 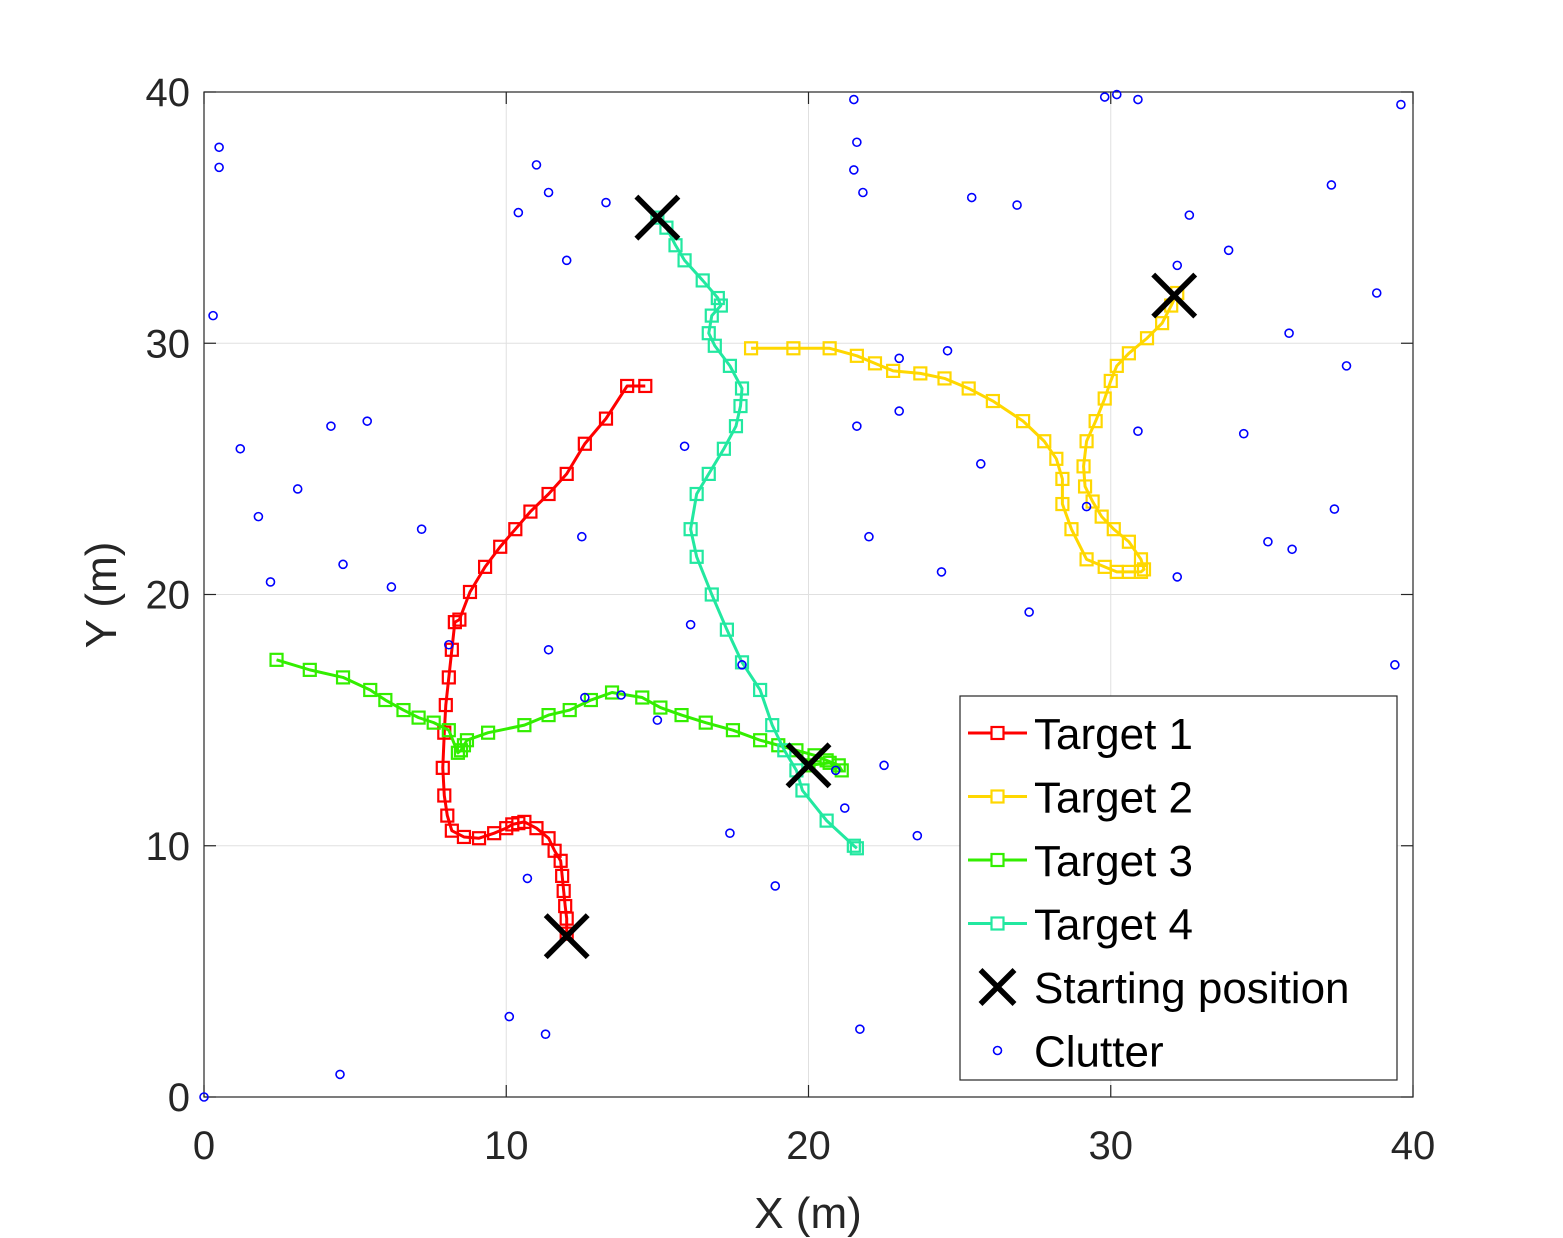 What do you see at coordinates (997, 860) in the screenshot?
I see `legend-marker` at bounding box center [997, 860].